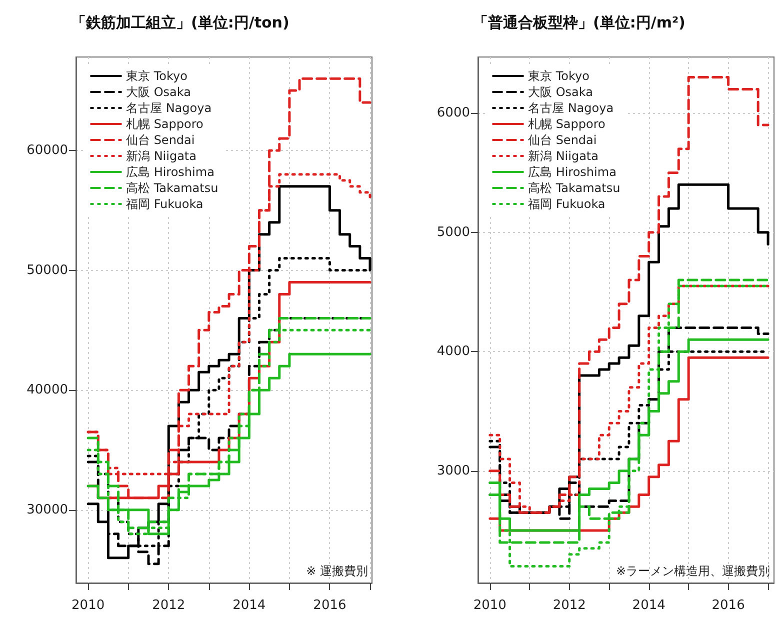 The image size is (782, 635). Describe the element at coordinates (579, 23) in the screenshot. I see `chart-title: 「普通合板型枠」(単位:円/m²)` at that location.